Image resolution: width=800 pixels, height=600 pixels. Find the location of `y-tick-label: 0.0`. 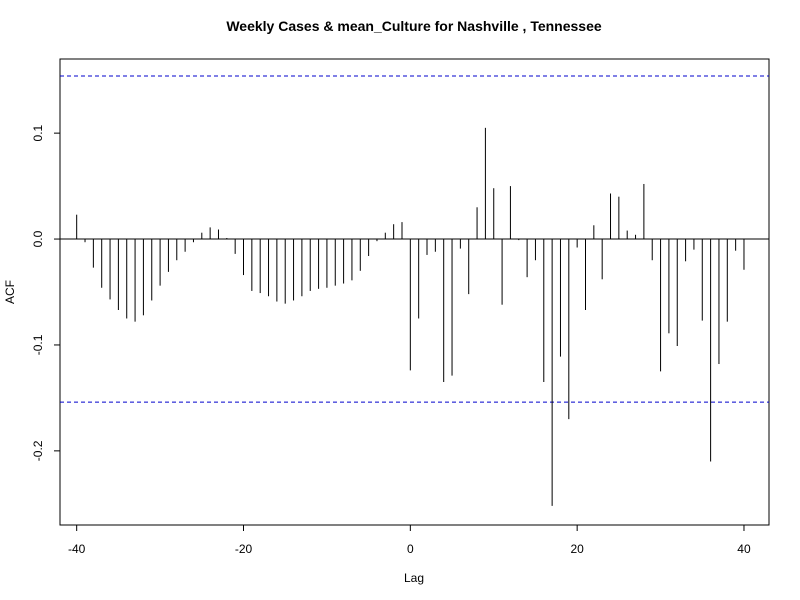

y-tick-label: 0.0 is located at coordinates (38, 238).